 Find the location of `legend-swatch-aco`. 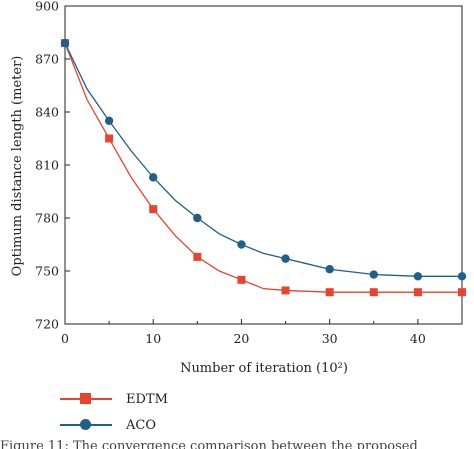

legend-swatch-aco is located at coordinates (86, 425).